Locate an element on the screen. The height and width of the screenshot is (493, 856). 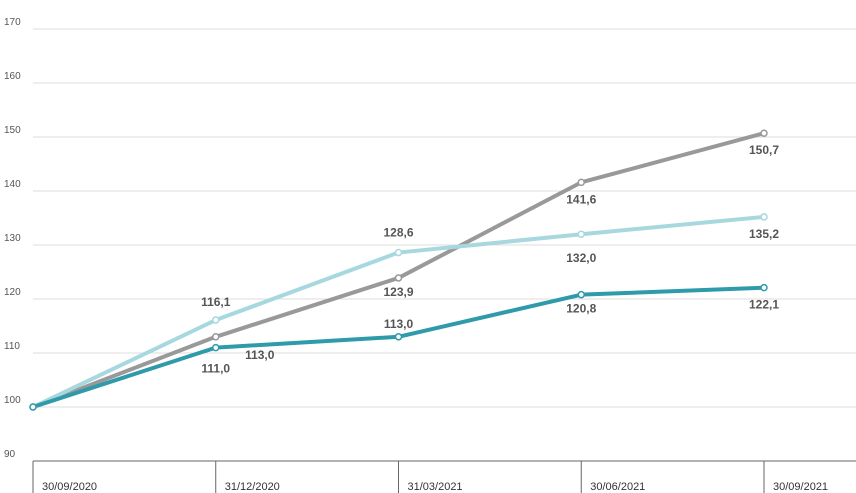
data-label: 116,1 is located at coordinates (216, 302).